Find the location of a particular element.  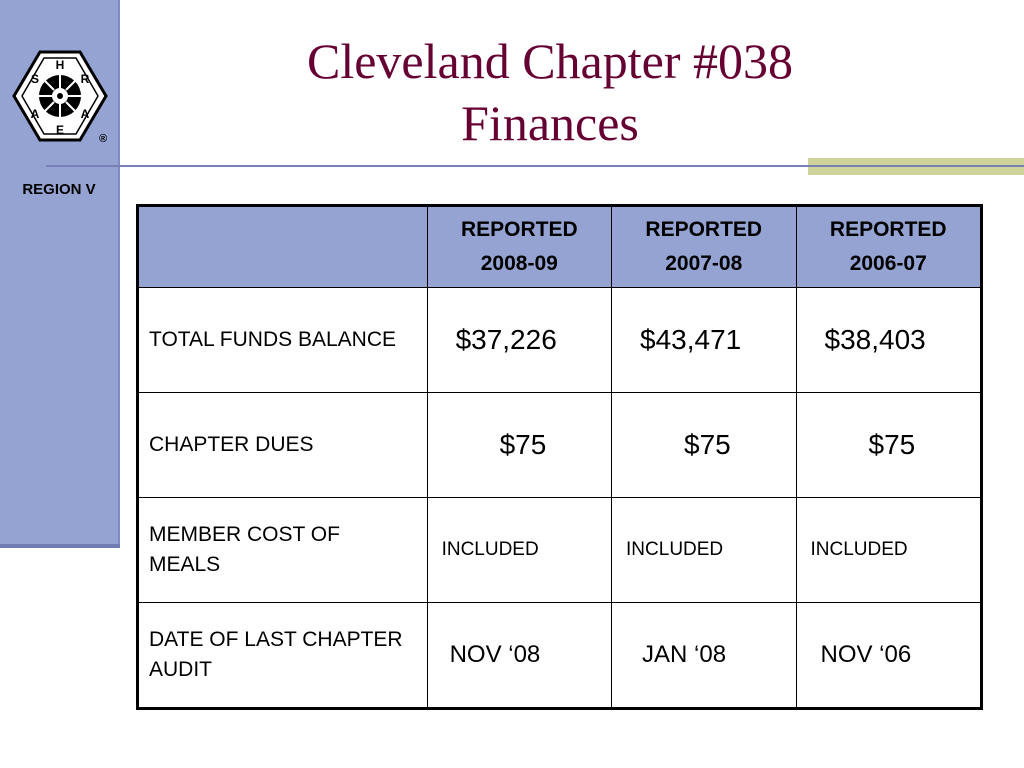

logo-letter-a-left: A is located at coordinates (35, 114).